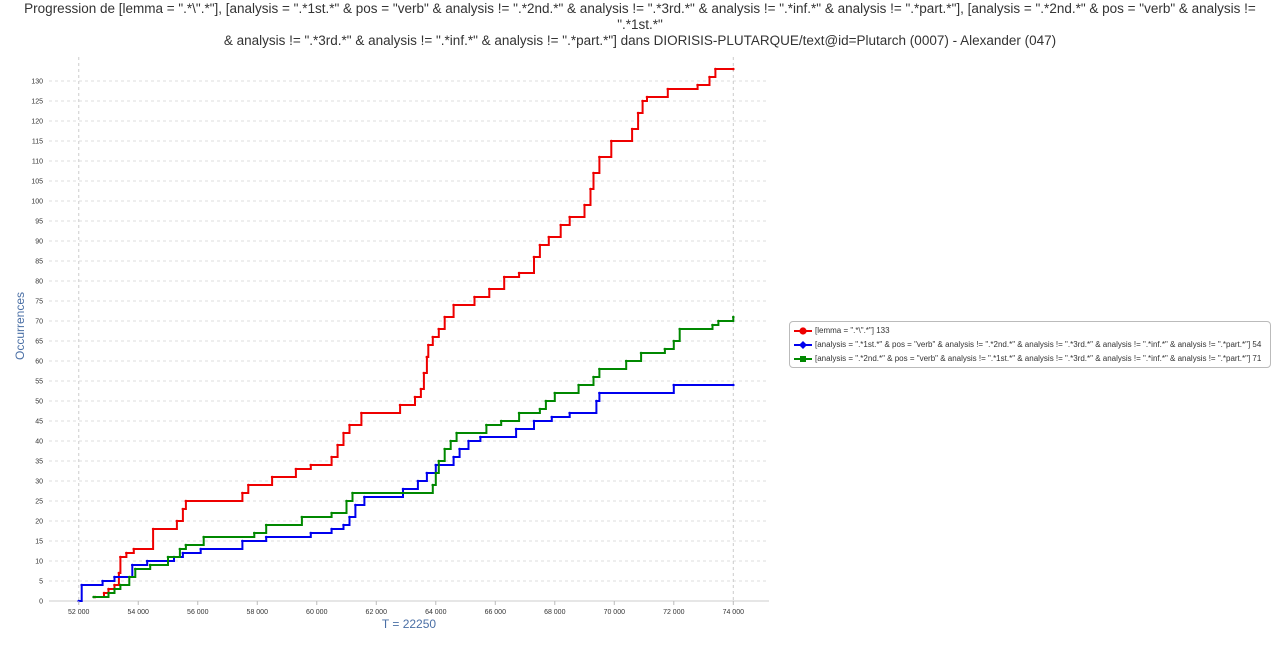  What do you see at coordinates (39, 542) in the screenshot?
I see `y-tick-label-3: 15` at bounding box center [39, 542].